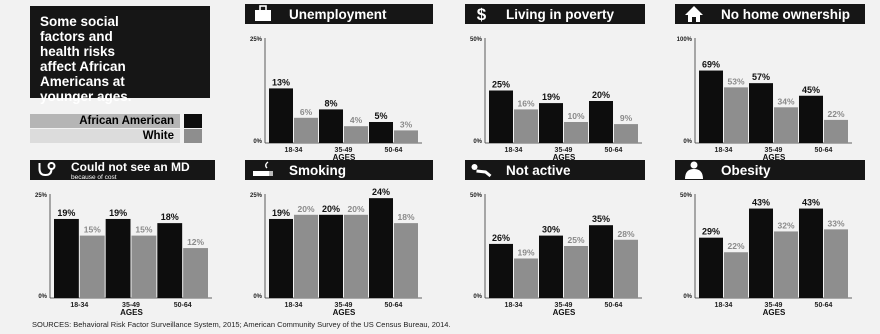 The width and height of the screenshot is (880, 334). Describe the element at coordinates (811, 203) in the screenshot. I see `data-label: 43%` at that location.